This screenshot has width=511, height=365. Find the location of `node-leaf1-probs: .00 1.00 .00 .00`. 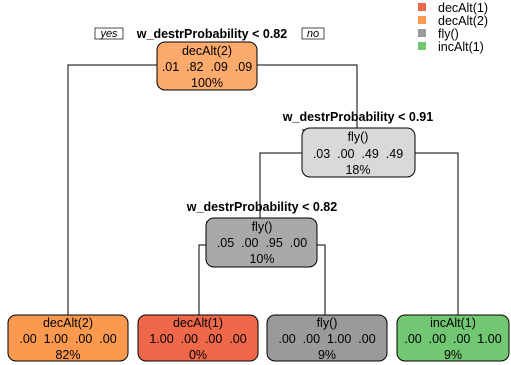

node-leaf1-probs: .00 1.00 .00 .00 is located at coordinates (67, 339).